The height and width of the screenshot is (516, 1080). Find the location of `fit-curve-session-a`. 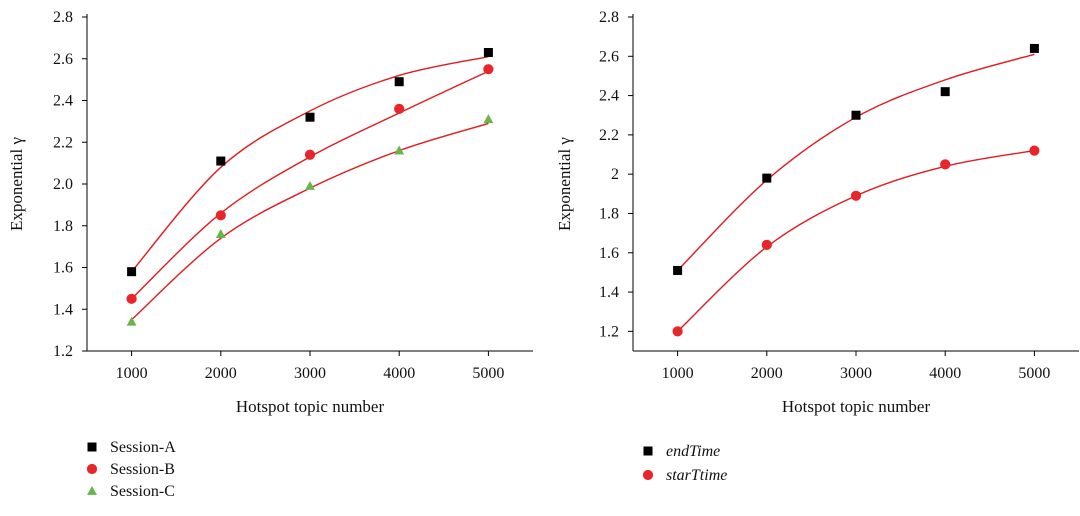

fit-curve-session-a is located at coordinates (310, 164).